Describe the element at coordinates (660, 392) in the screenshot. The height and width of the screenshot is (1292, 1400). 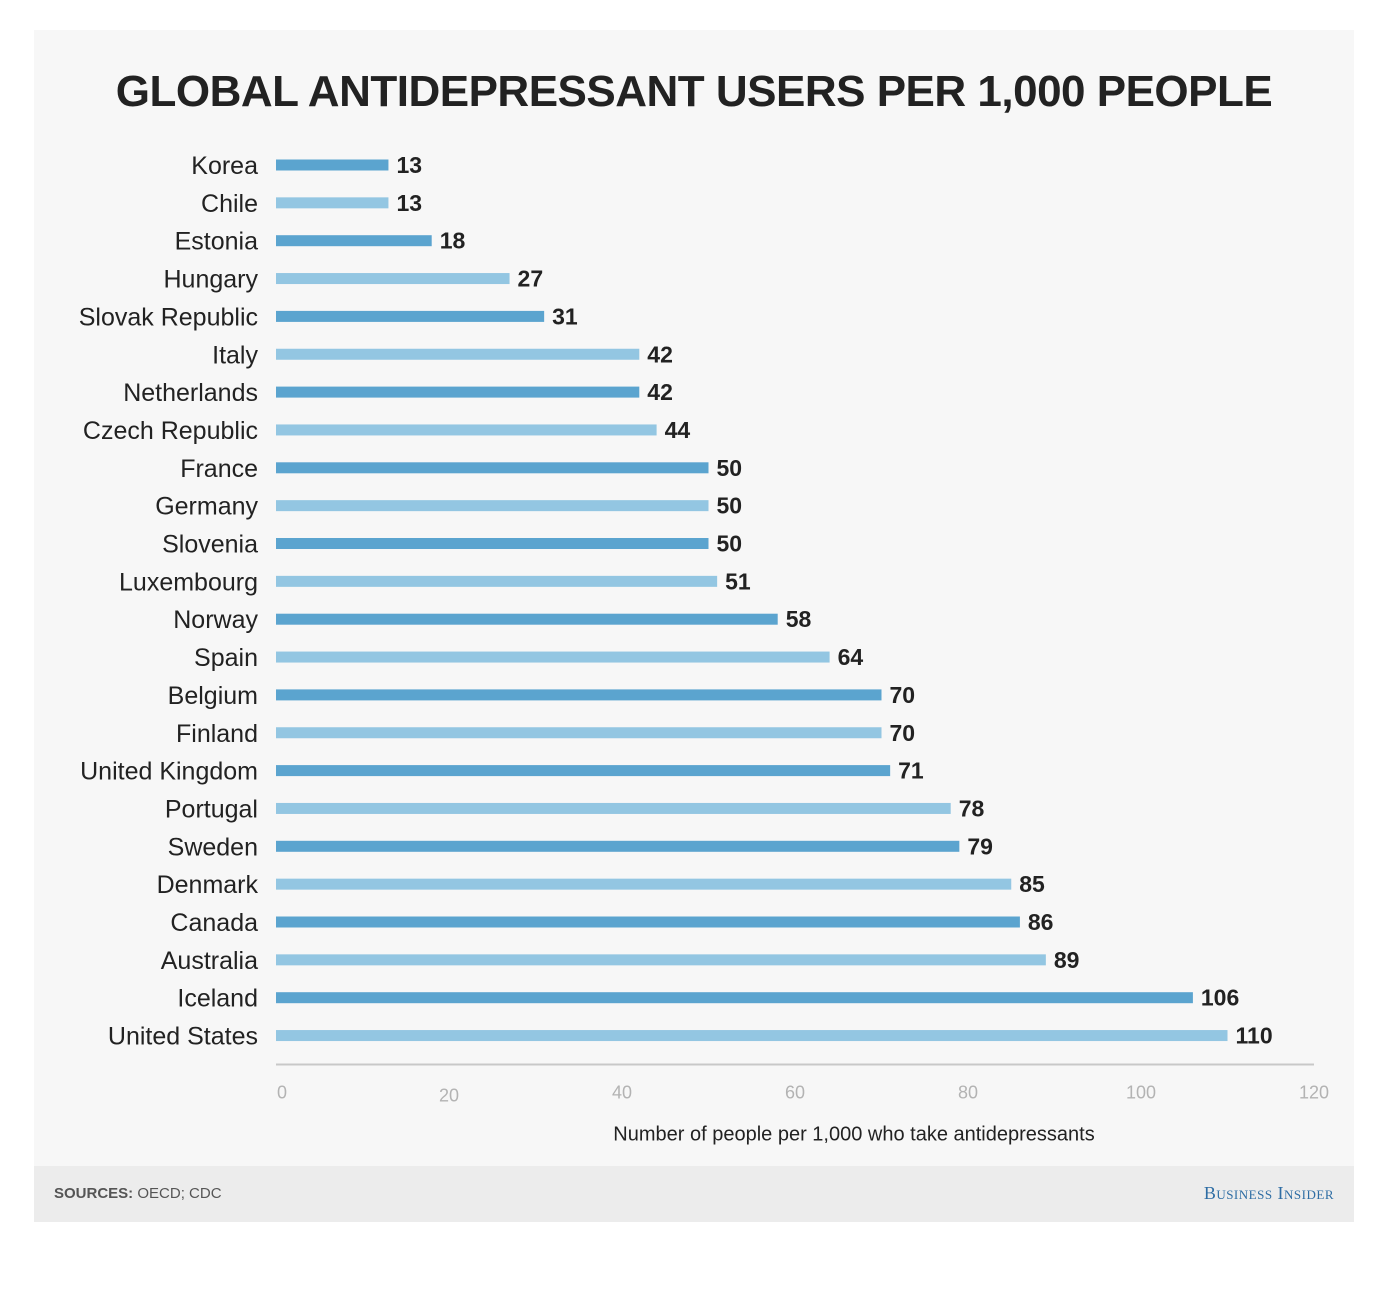
I see `value-label-netherlands: 42` at that location.